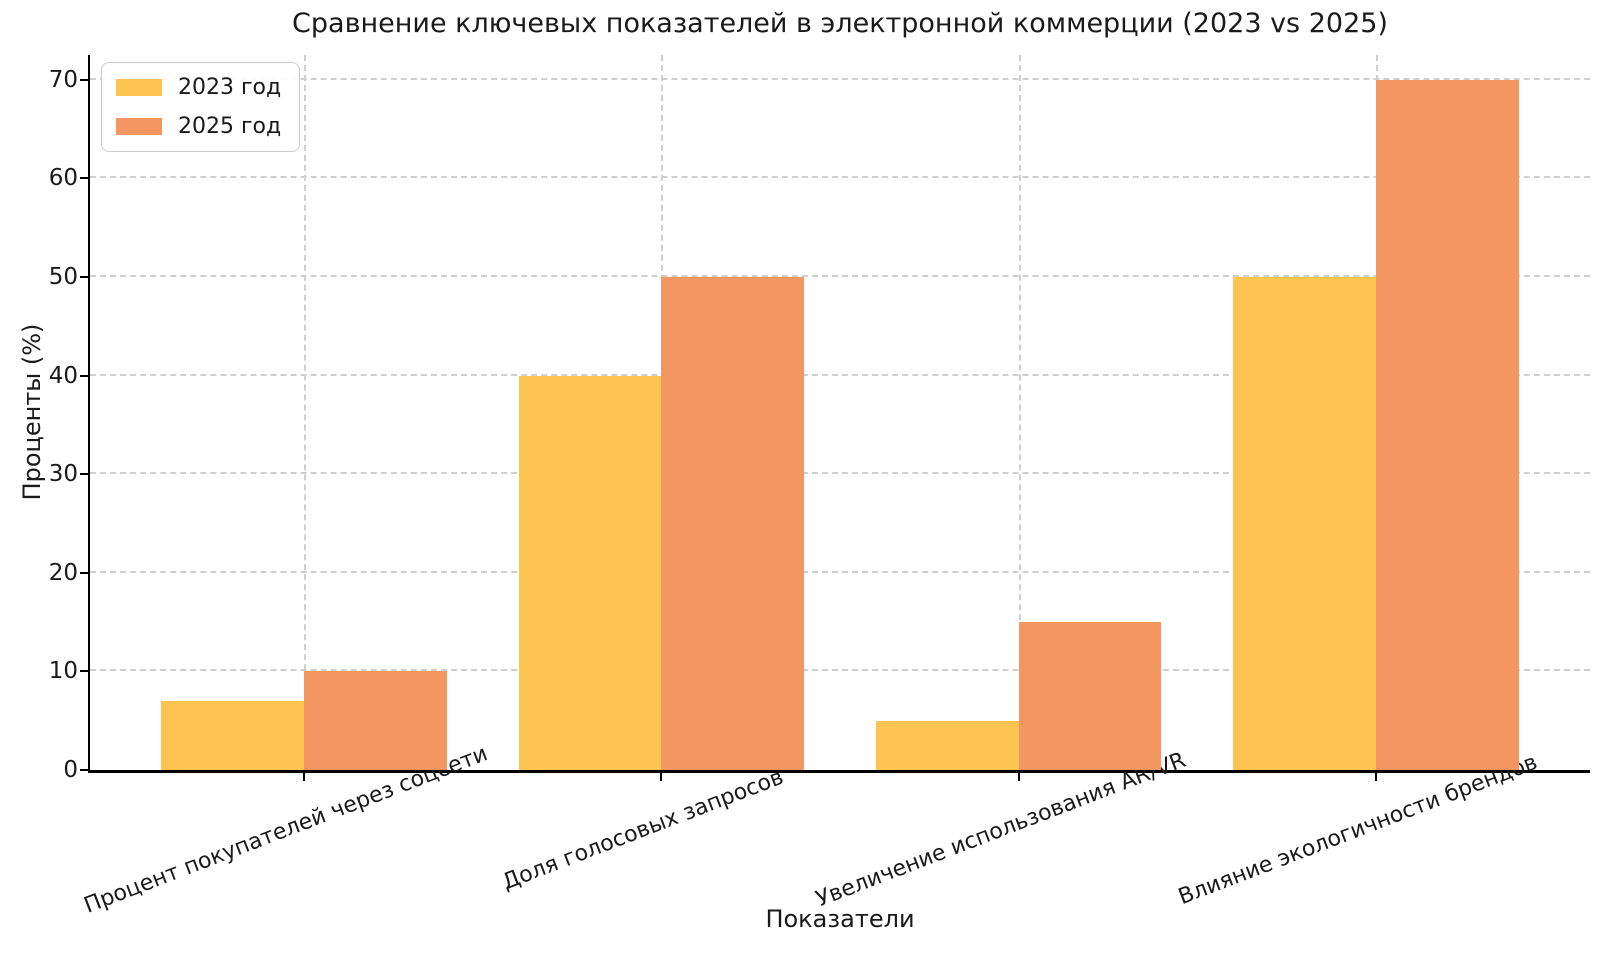 This screenshot has height=962, width=1600. I want to click on legend: 2023 год 2025 год, so click(201, 107).